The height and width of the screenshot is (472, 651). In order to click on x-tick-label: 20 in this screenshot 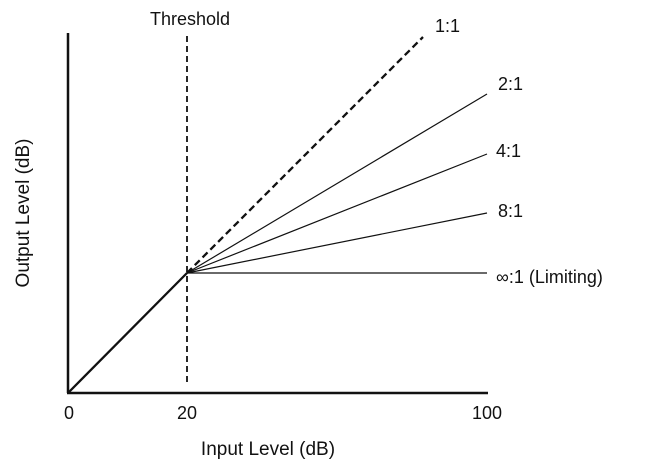, I will do `click(187, 413)`.